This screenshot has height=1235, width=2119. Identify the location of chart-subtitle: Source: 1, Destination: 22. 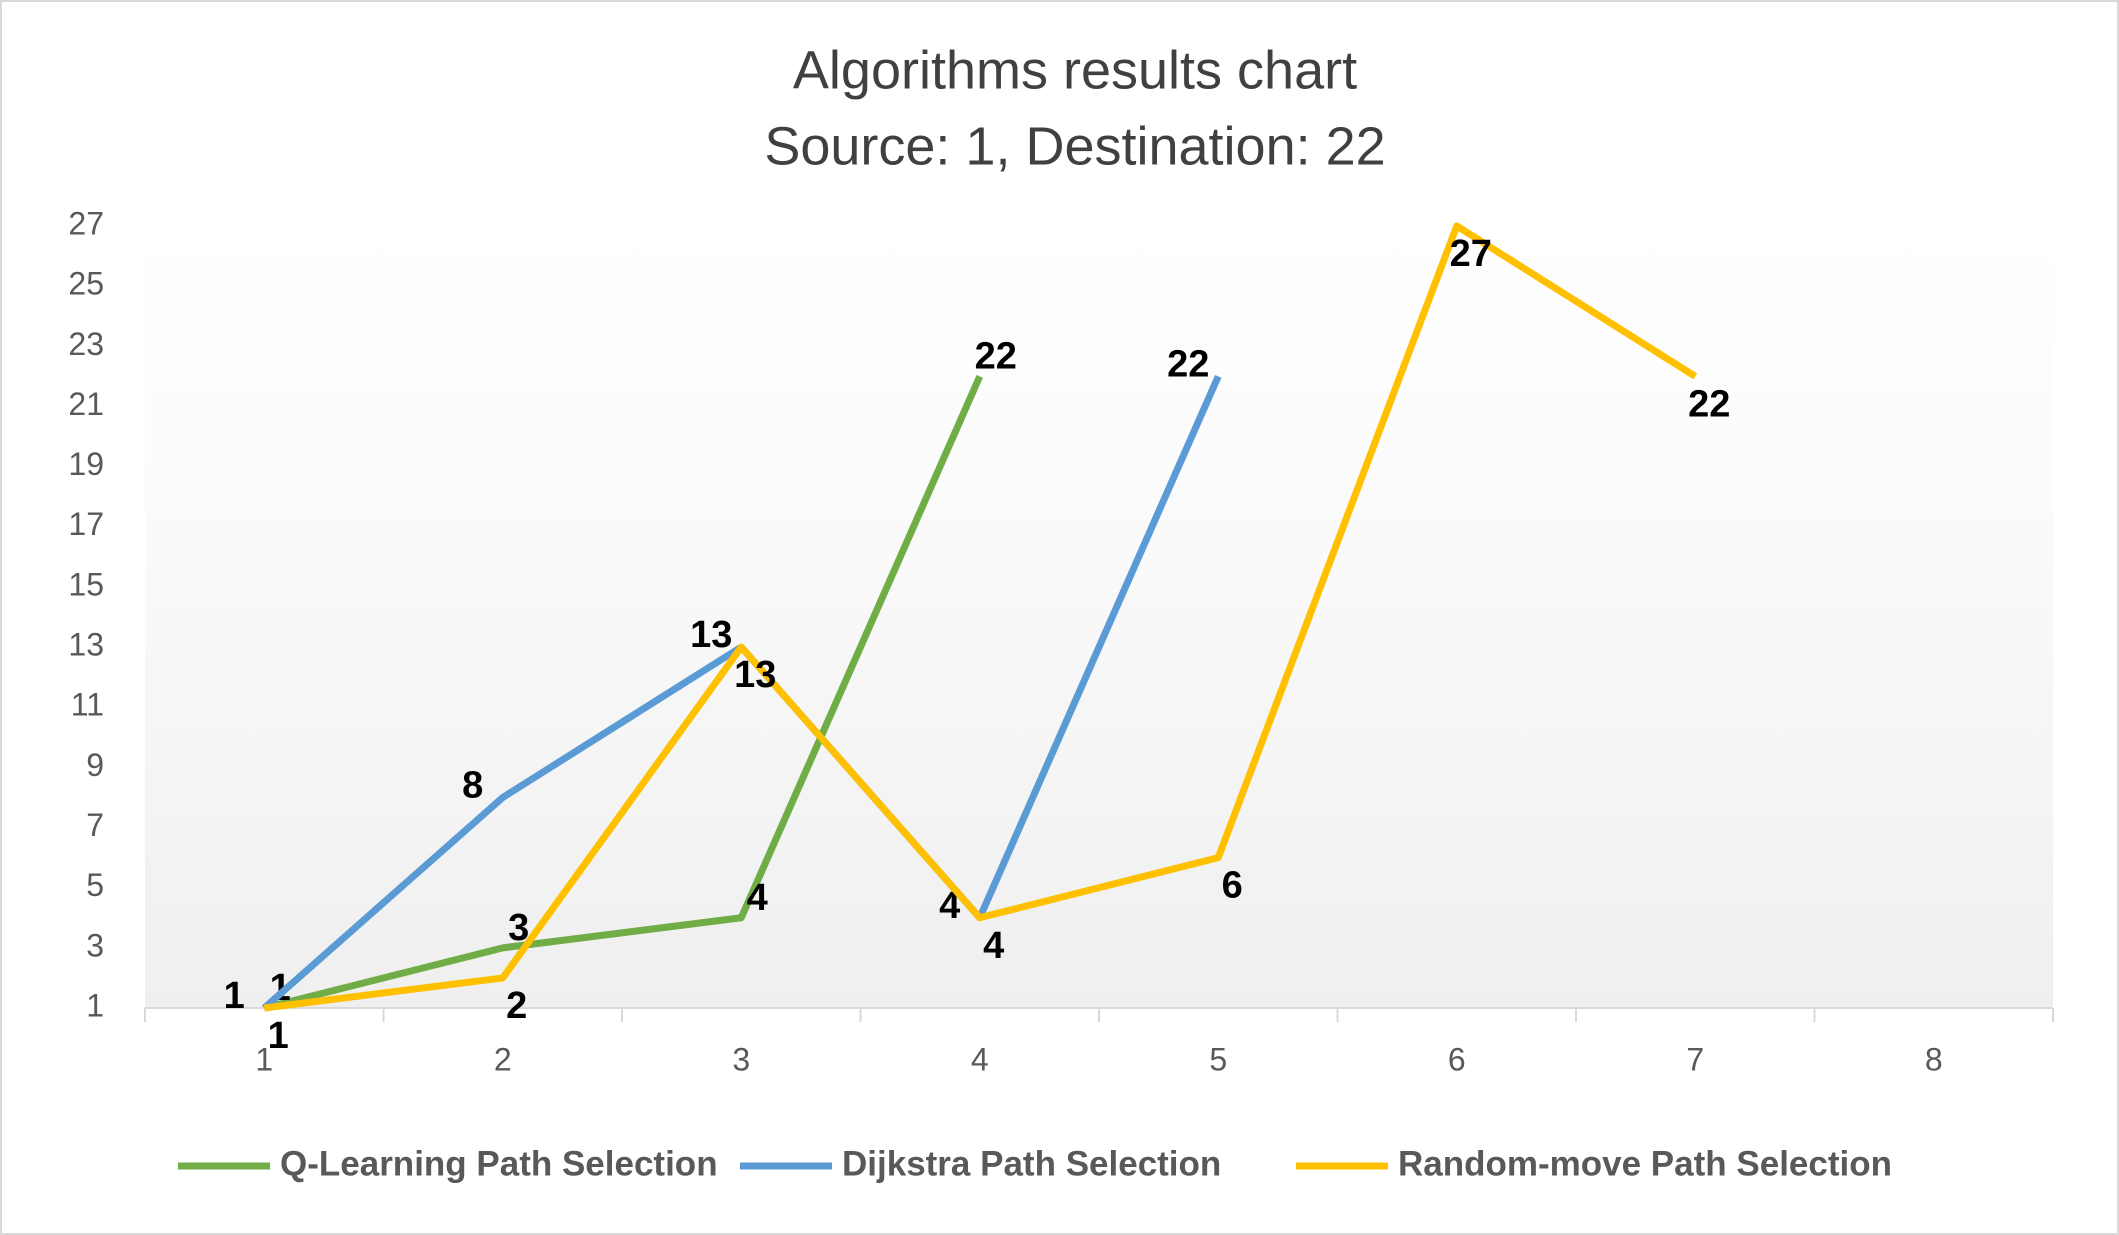
(1074, 146).